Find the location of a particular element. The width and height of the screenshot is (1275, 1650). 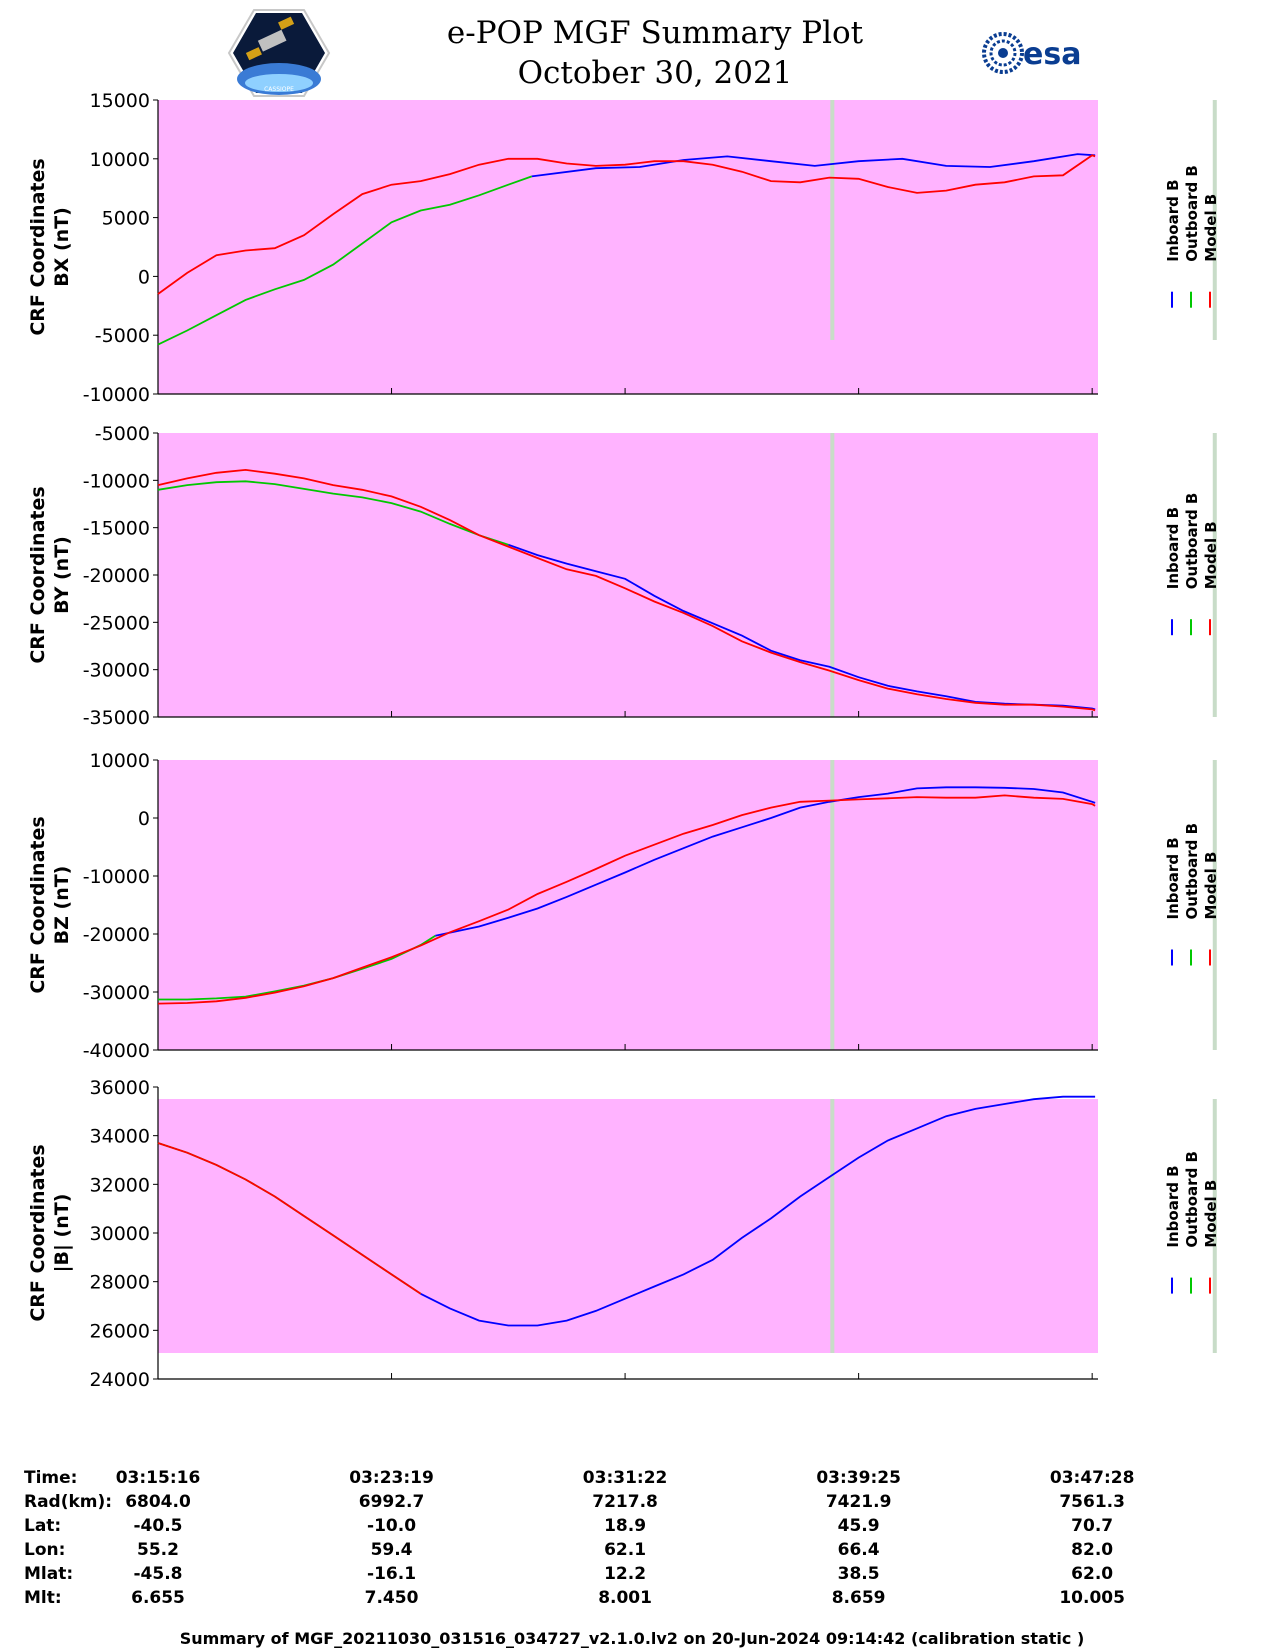

y-tick-label: 26000 is located at coordinates (120, 1331).